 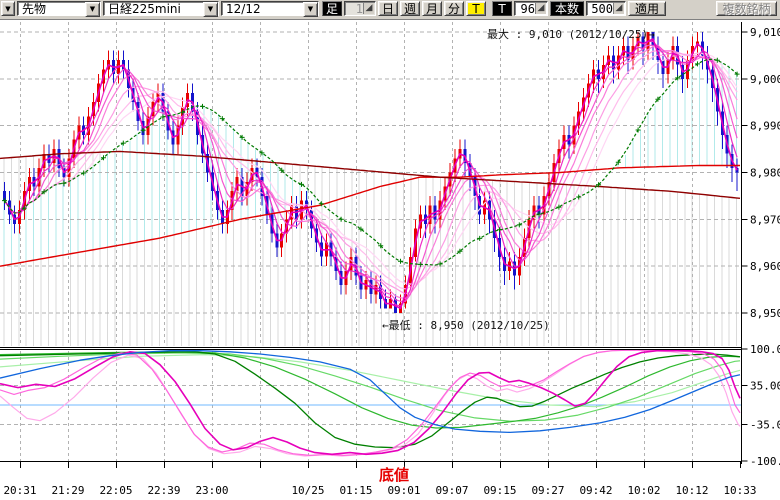 What do you see at coordinates (547, 490) in the screenshot?
I see `svg-text: 09:27` at bounding box center [547, 490].